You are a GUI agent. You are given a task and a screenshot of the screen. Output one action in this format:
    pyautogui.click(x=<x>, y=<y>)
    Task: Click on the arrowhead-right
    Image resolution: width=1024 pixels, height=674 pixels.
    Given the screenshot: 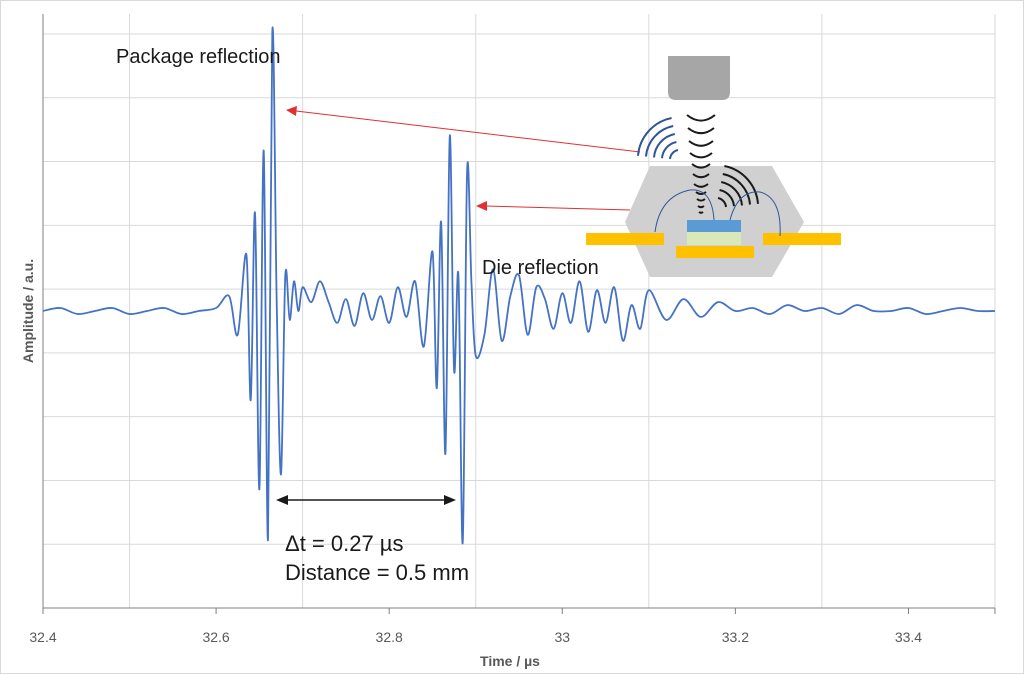 What is the action you would take?
    pyautogui.click(x=450, y=500)
    